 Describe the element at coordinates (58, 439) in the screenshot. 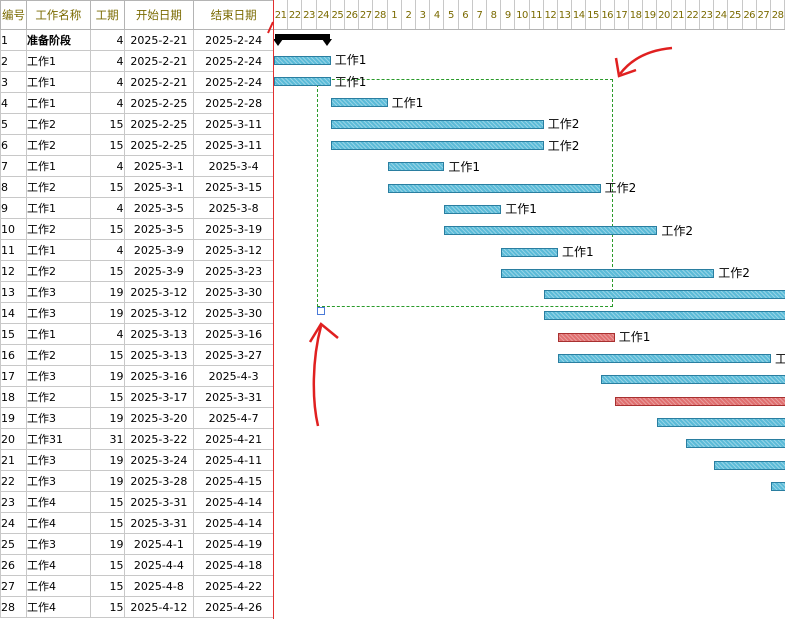

I see `task-name-cell: 工作31` at that location.